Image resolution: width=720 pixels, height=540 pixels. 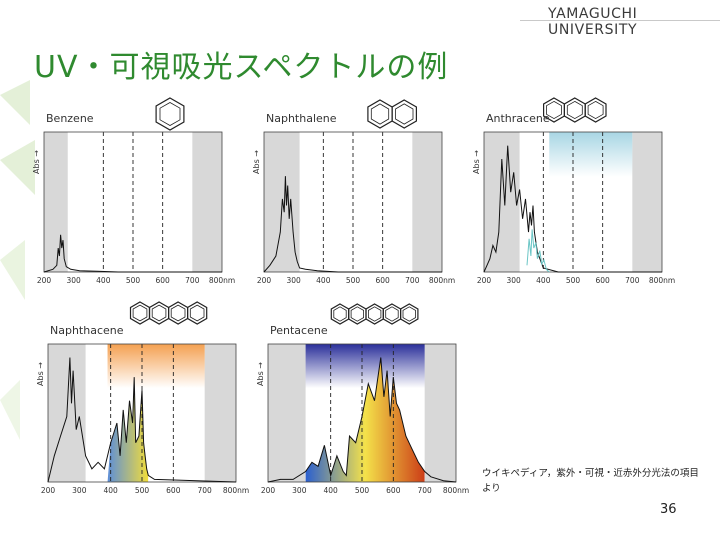 I want to click on chart-title: Naphthacene, so click(x=87, y=330).